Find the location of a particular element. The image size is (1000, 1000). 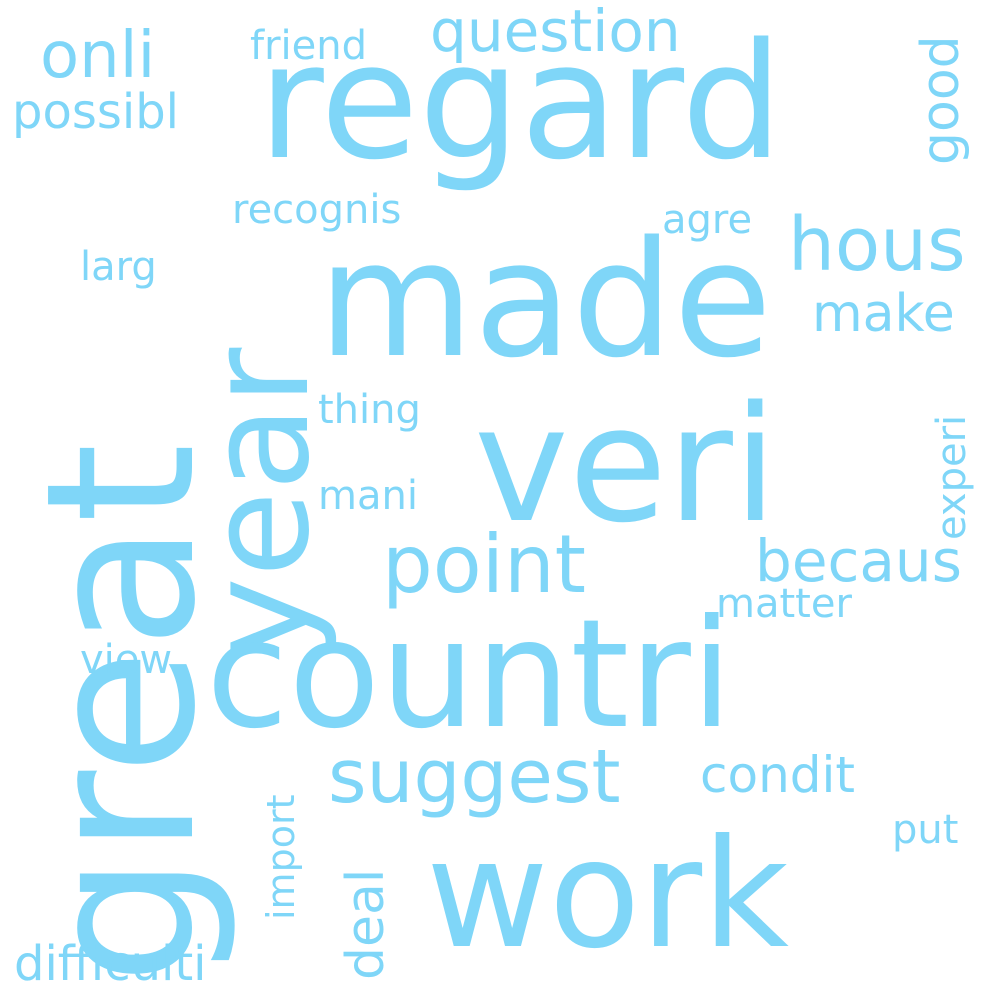

word-put: put is located at coordinates (925, 830).